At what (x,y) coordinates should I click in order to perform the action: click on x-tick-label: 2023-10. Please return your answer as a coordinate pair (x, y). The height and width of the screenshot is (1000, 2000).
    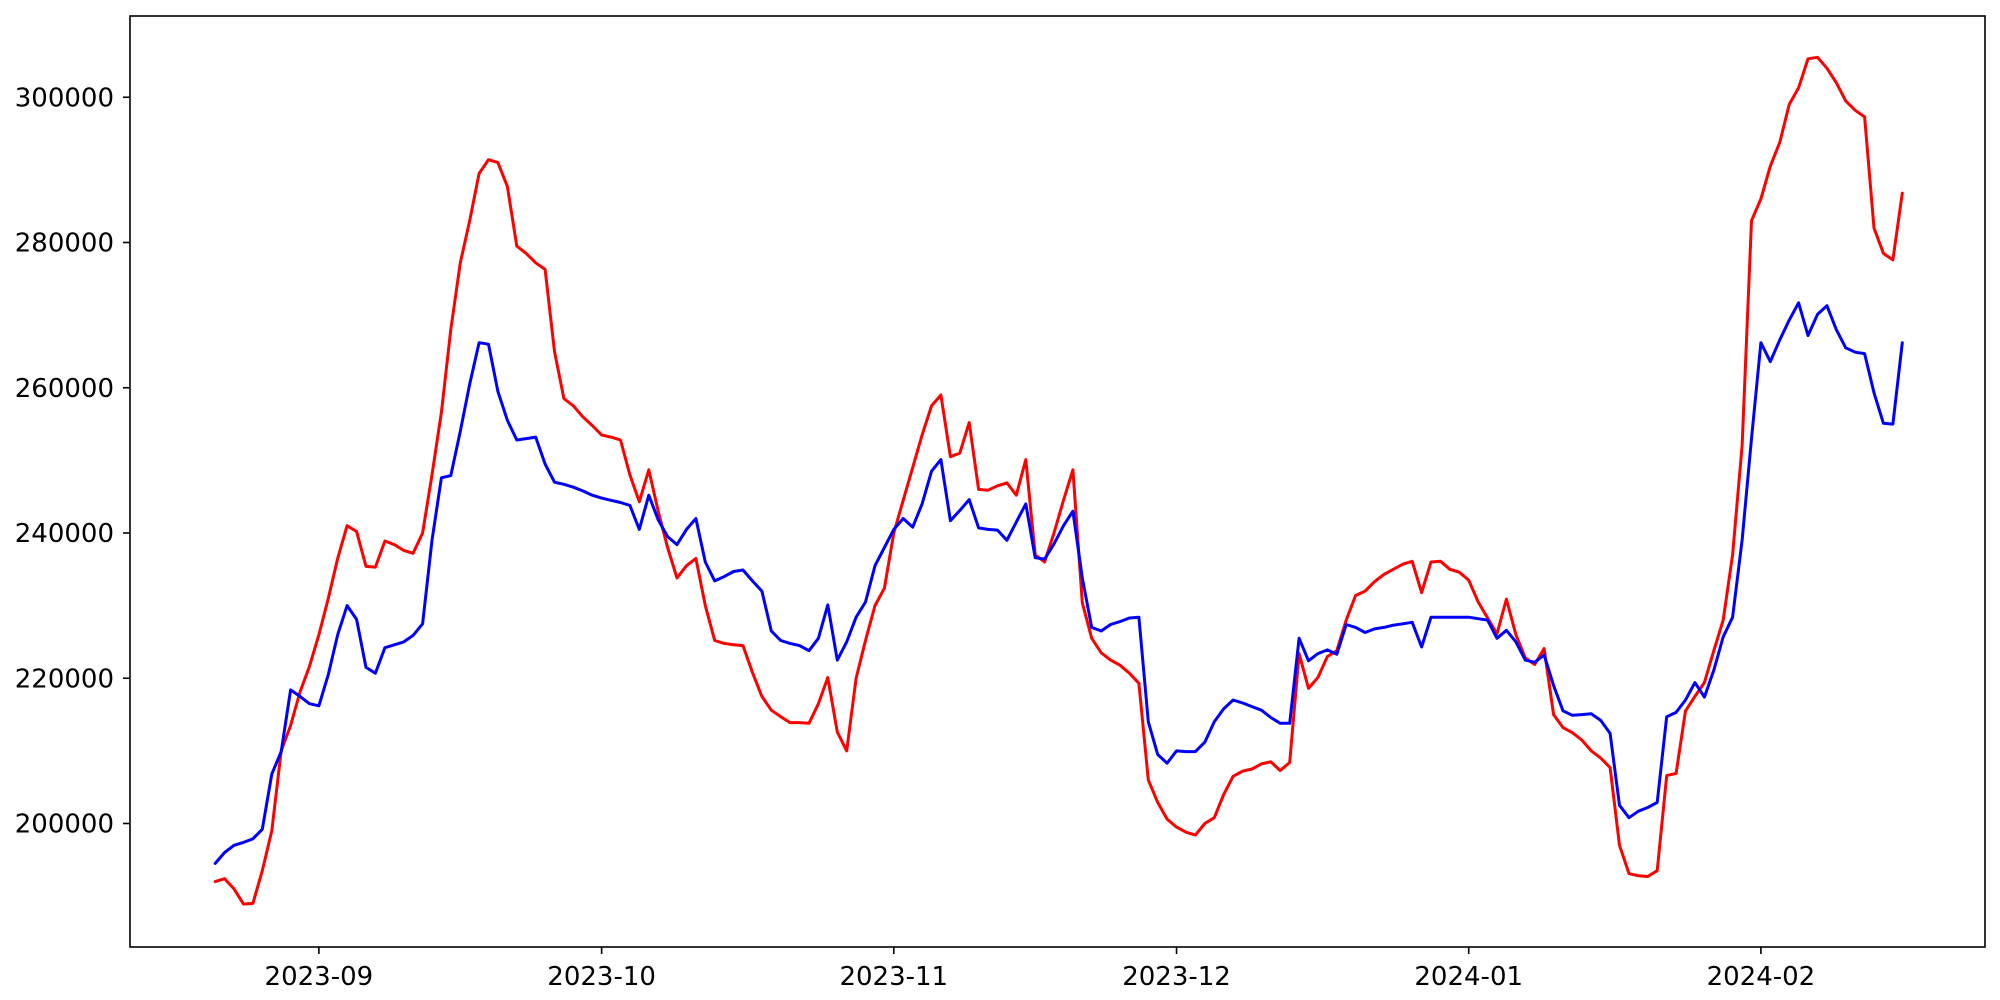
    Looking at the image, I should click on (601, 977).